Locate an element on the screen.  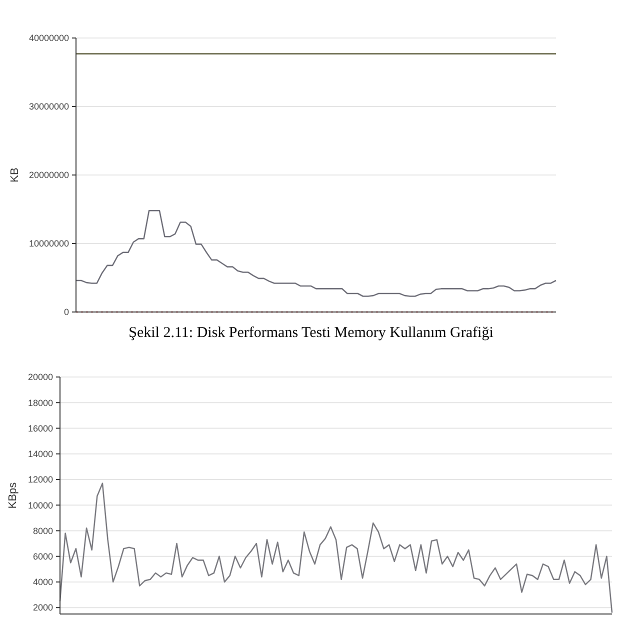
y-tick-label: 40000000 is located at coordinates (48, 38).